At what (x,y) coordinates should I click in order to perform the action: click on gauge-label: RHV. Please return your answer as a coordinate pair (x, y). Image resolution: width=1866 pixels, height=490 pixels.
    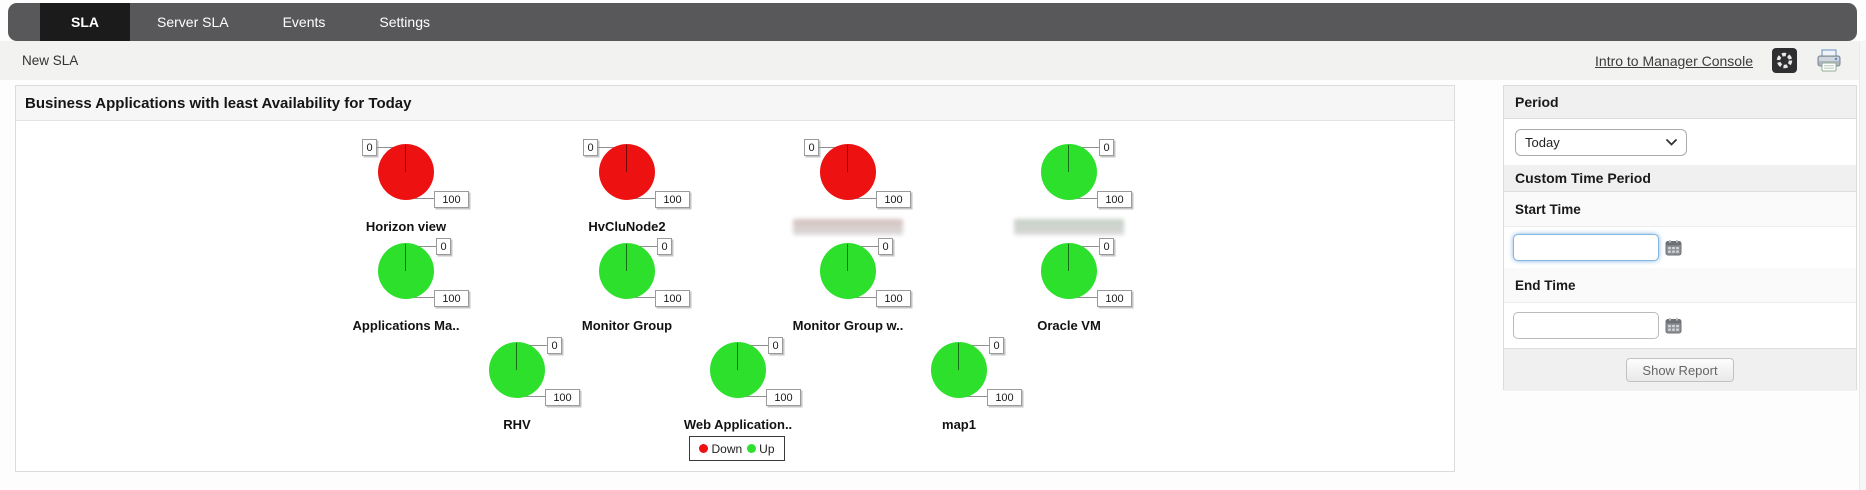
    Looking at the image, I should click on (517, 424).